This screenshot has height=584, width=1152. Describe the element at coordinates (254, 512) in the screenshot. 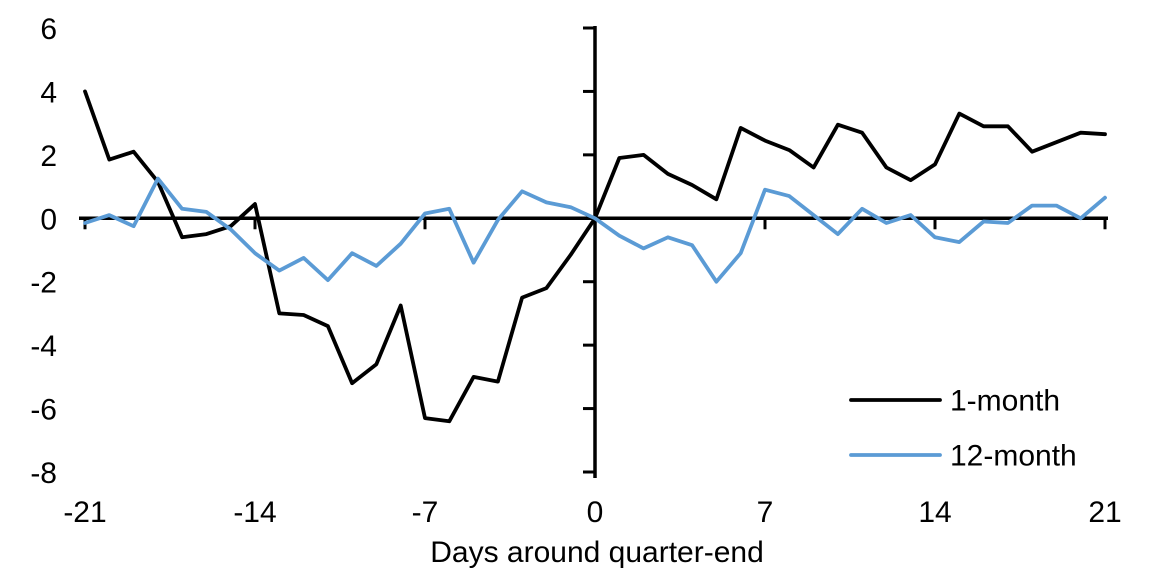

I see `x-tick-label: -14` at that location.